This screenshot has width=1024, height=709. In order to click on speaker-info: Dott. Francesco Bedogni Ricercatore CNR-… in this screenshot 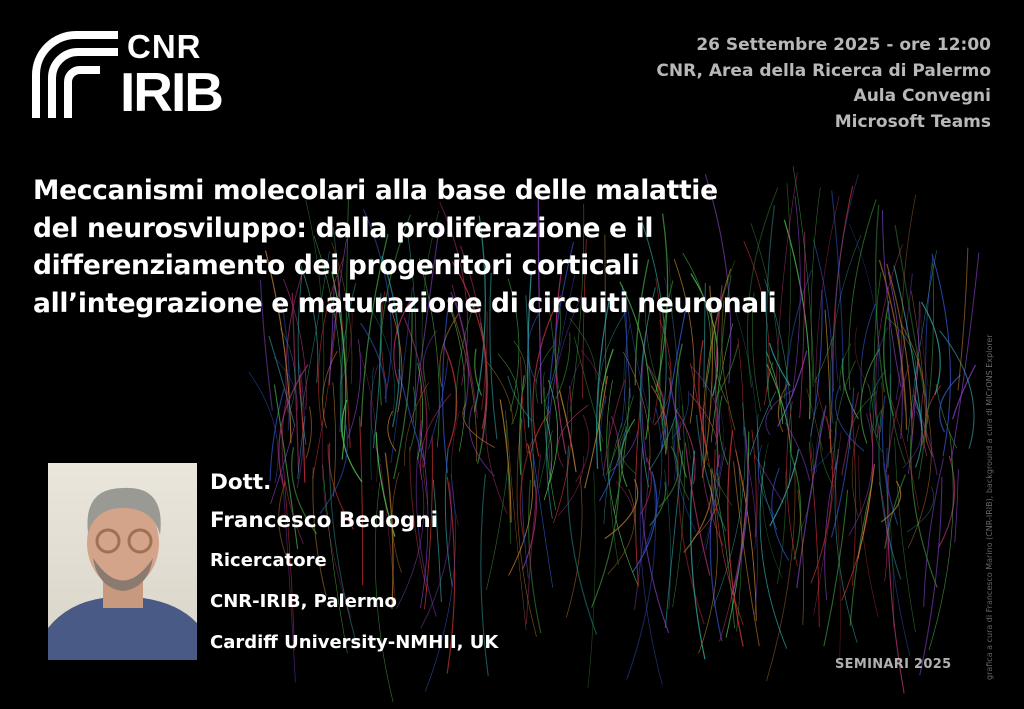, I will do `click(354, 563)`.